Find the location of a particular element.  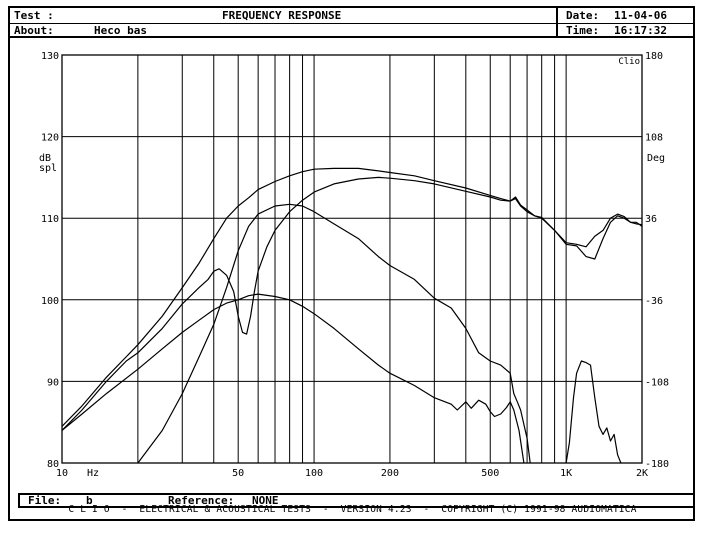

x-tick-label: 1K is located at coordinates (566, 473).